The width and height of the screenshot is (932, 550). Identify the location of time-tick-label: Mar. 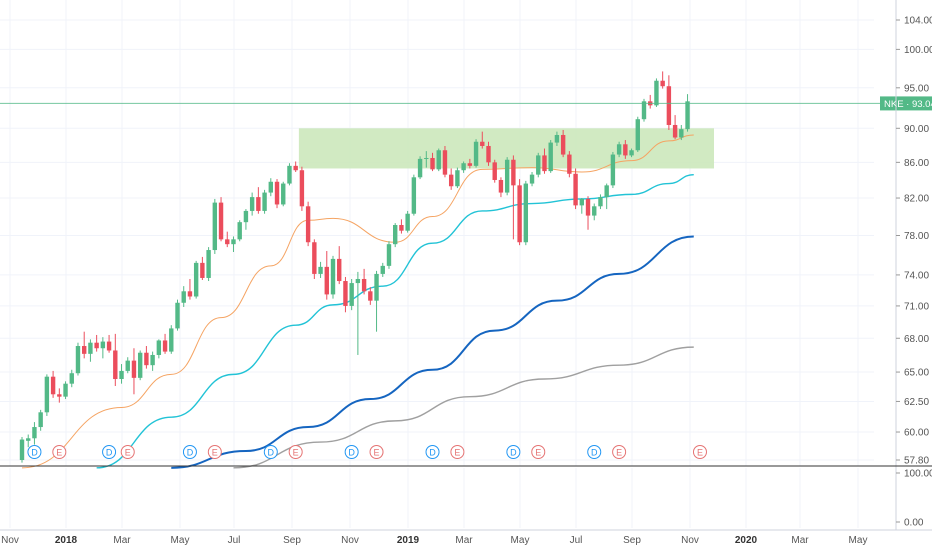
(800, 540).